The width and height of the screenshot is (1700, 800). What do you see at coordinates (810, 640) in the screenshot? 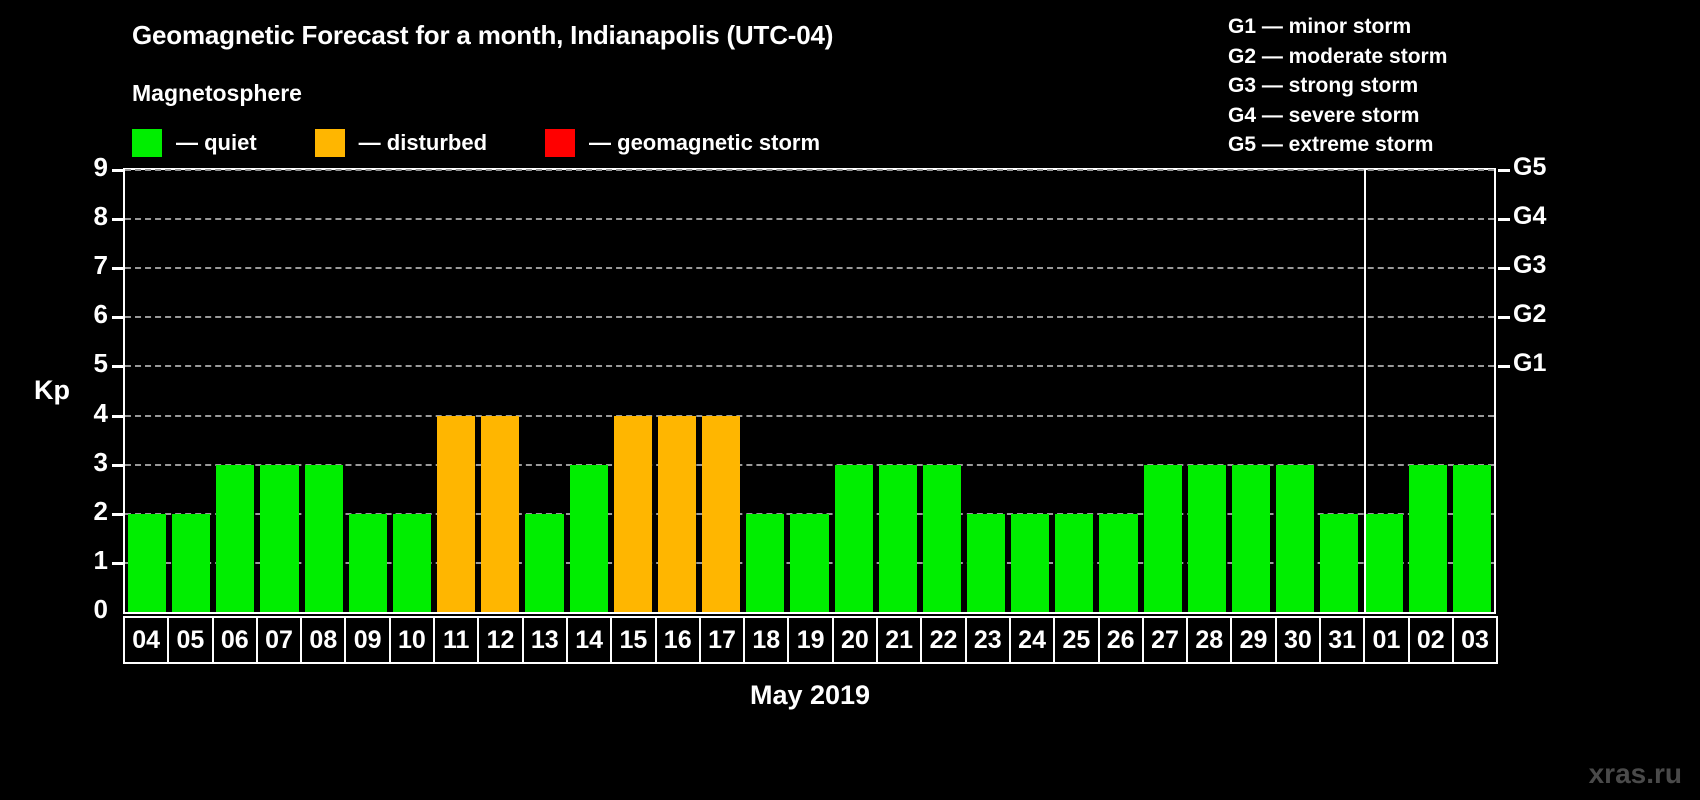
I see `day-label-19: 19` at bounding box center [810, 640].